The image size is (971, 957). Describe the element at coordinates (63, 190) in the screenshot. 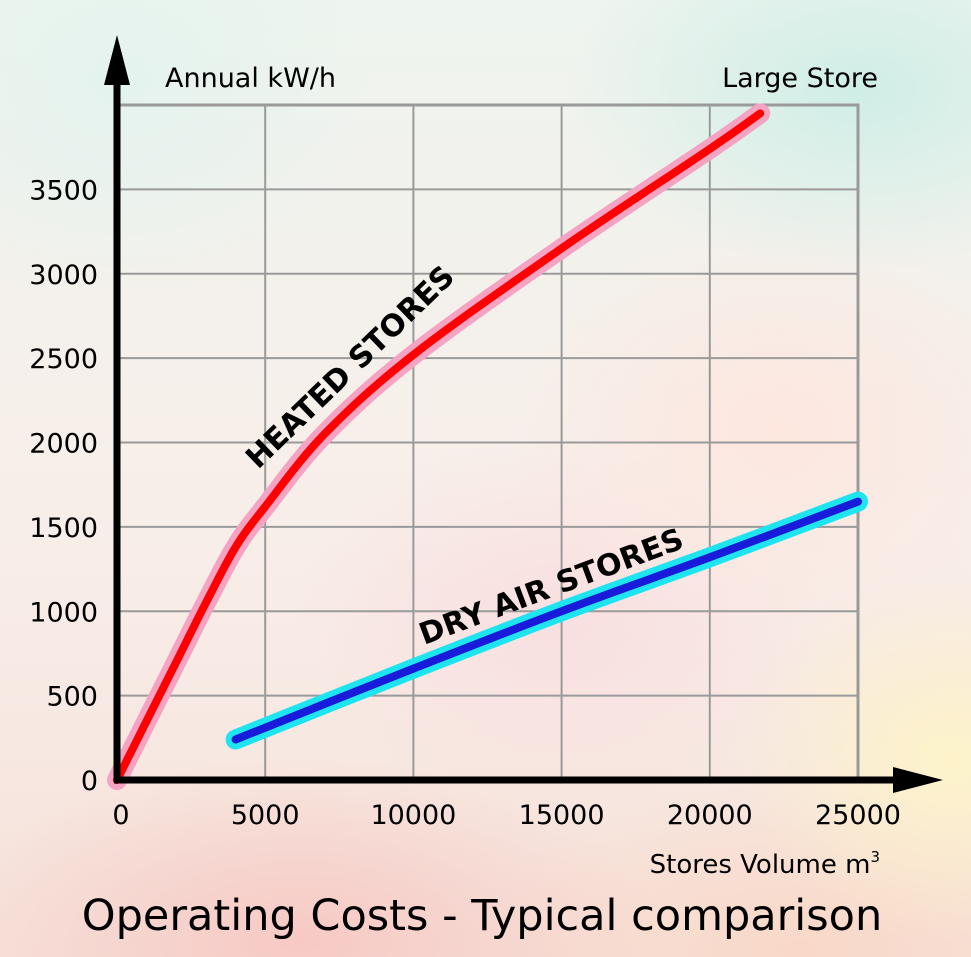

I see `y-tick-label-3500: 3500` at that location.